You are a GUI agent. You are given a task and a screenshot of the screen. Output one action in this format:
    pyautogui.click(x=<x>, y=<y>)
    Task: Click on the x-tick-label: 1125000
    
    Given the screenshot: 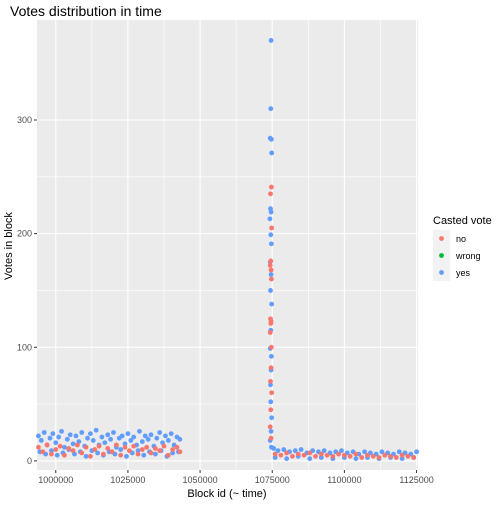 What is the action you would take?
    pyautogui.click(x=416, y=480)
    